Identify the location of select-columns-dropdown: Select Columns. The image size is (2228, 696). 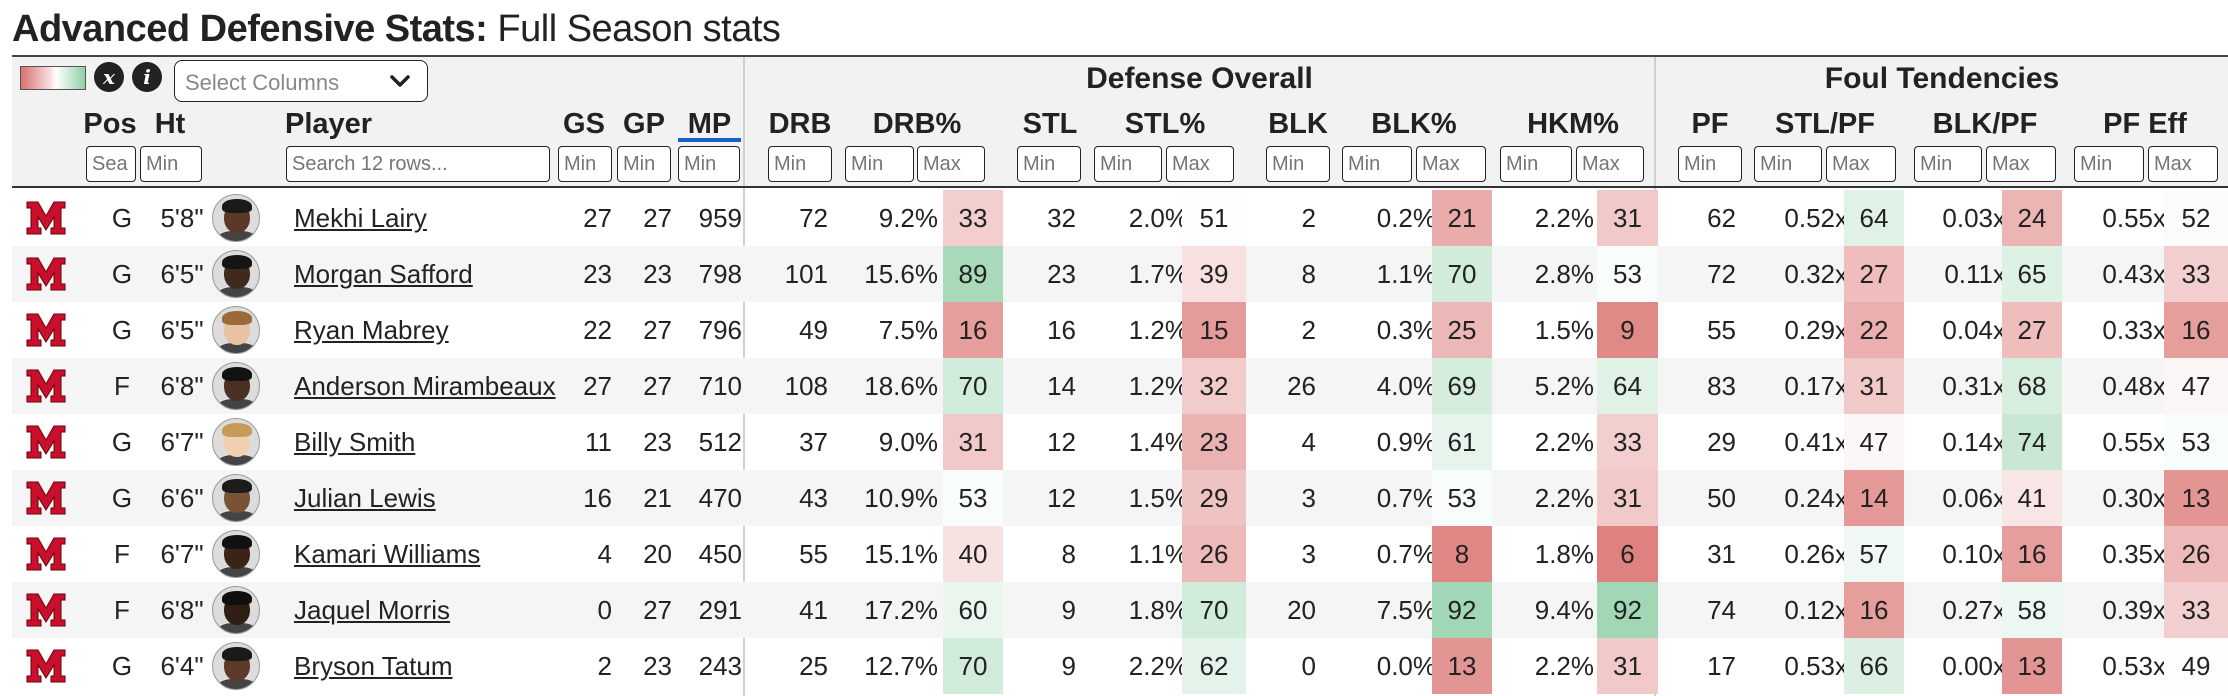
(301, 81).